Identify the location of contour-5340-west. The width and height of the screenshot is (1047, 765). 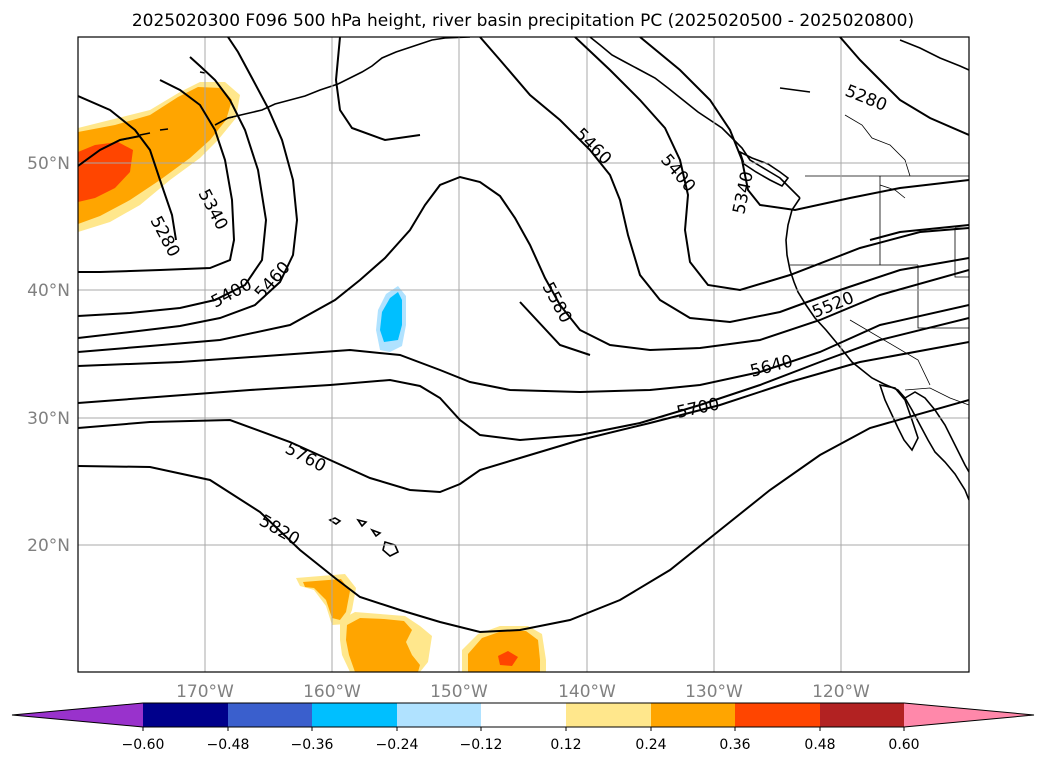
(157, 176).